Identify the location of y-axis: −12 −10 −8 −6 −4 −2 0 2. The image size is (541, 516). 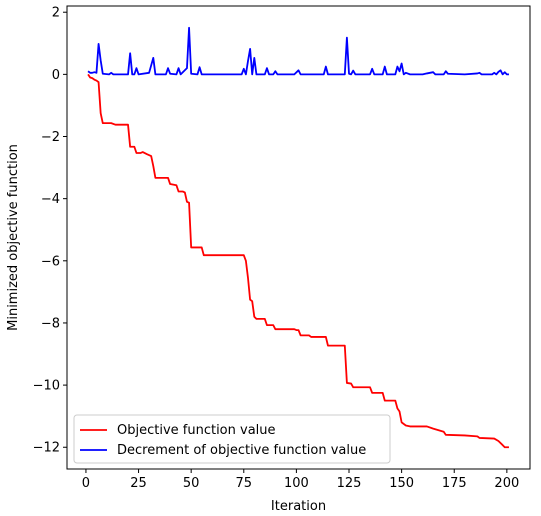
(50, 231).